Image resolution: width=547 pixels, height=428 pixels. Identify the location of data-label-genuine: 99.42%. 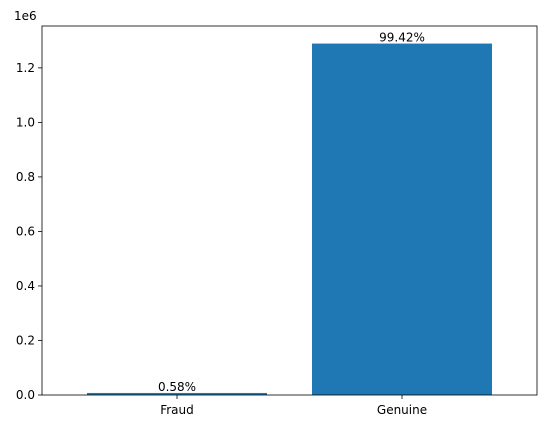
(402, 38).